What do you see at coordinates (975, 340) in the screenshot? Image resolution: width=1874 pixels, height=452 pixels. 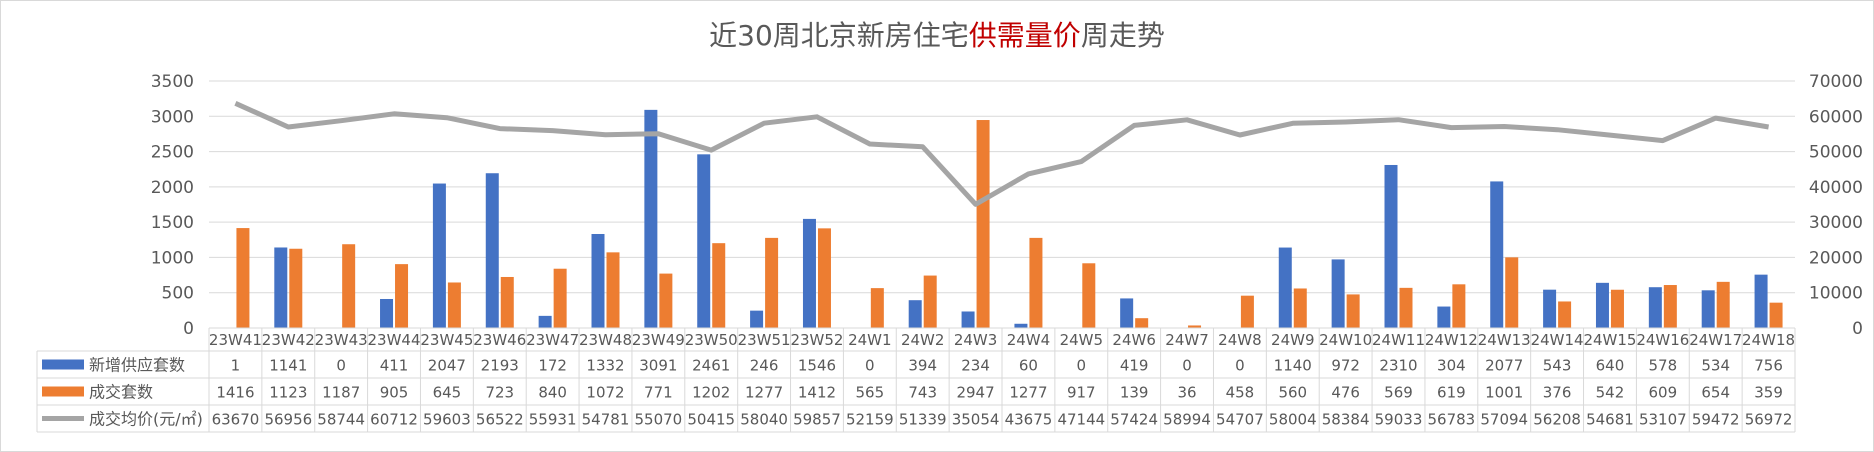 I see `category-label: 24W3` at bounding box center [975, 340].